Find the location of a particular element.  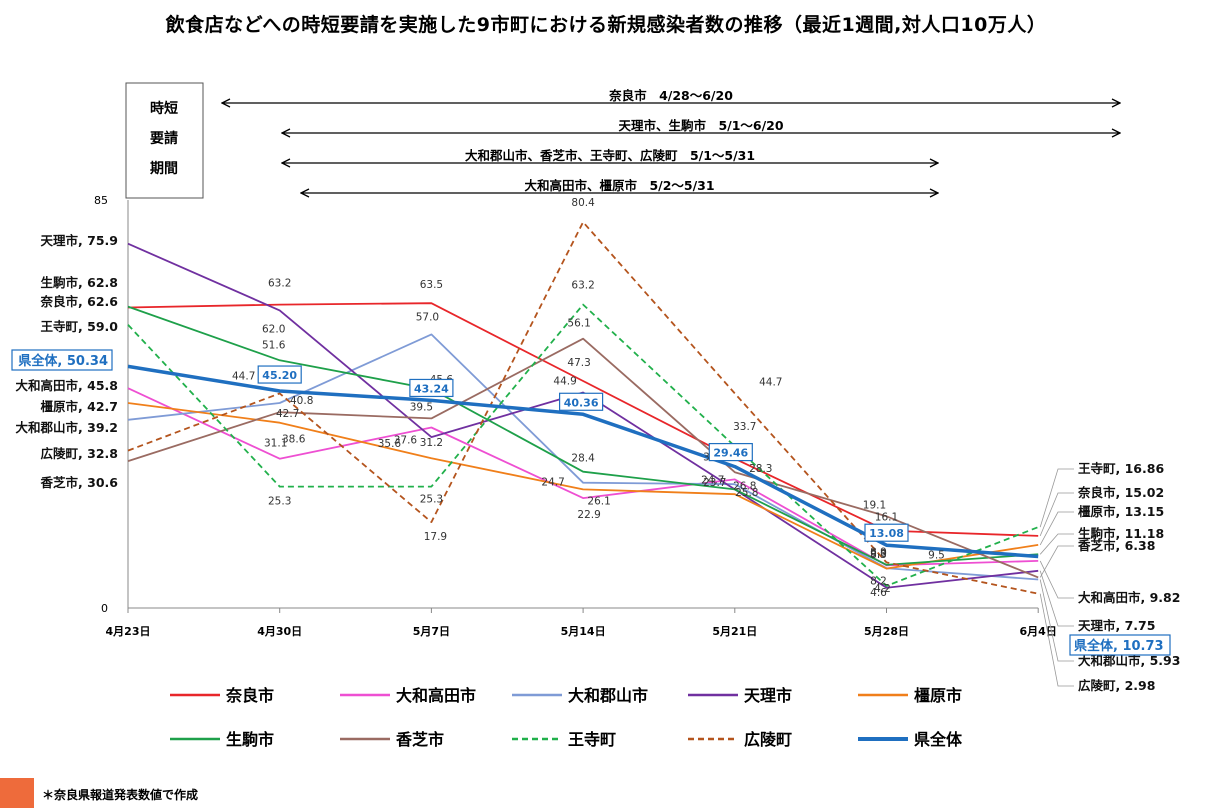

data-label: 9.0 is located at coordinates (878, 554).